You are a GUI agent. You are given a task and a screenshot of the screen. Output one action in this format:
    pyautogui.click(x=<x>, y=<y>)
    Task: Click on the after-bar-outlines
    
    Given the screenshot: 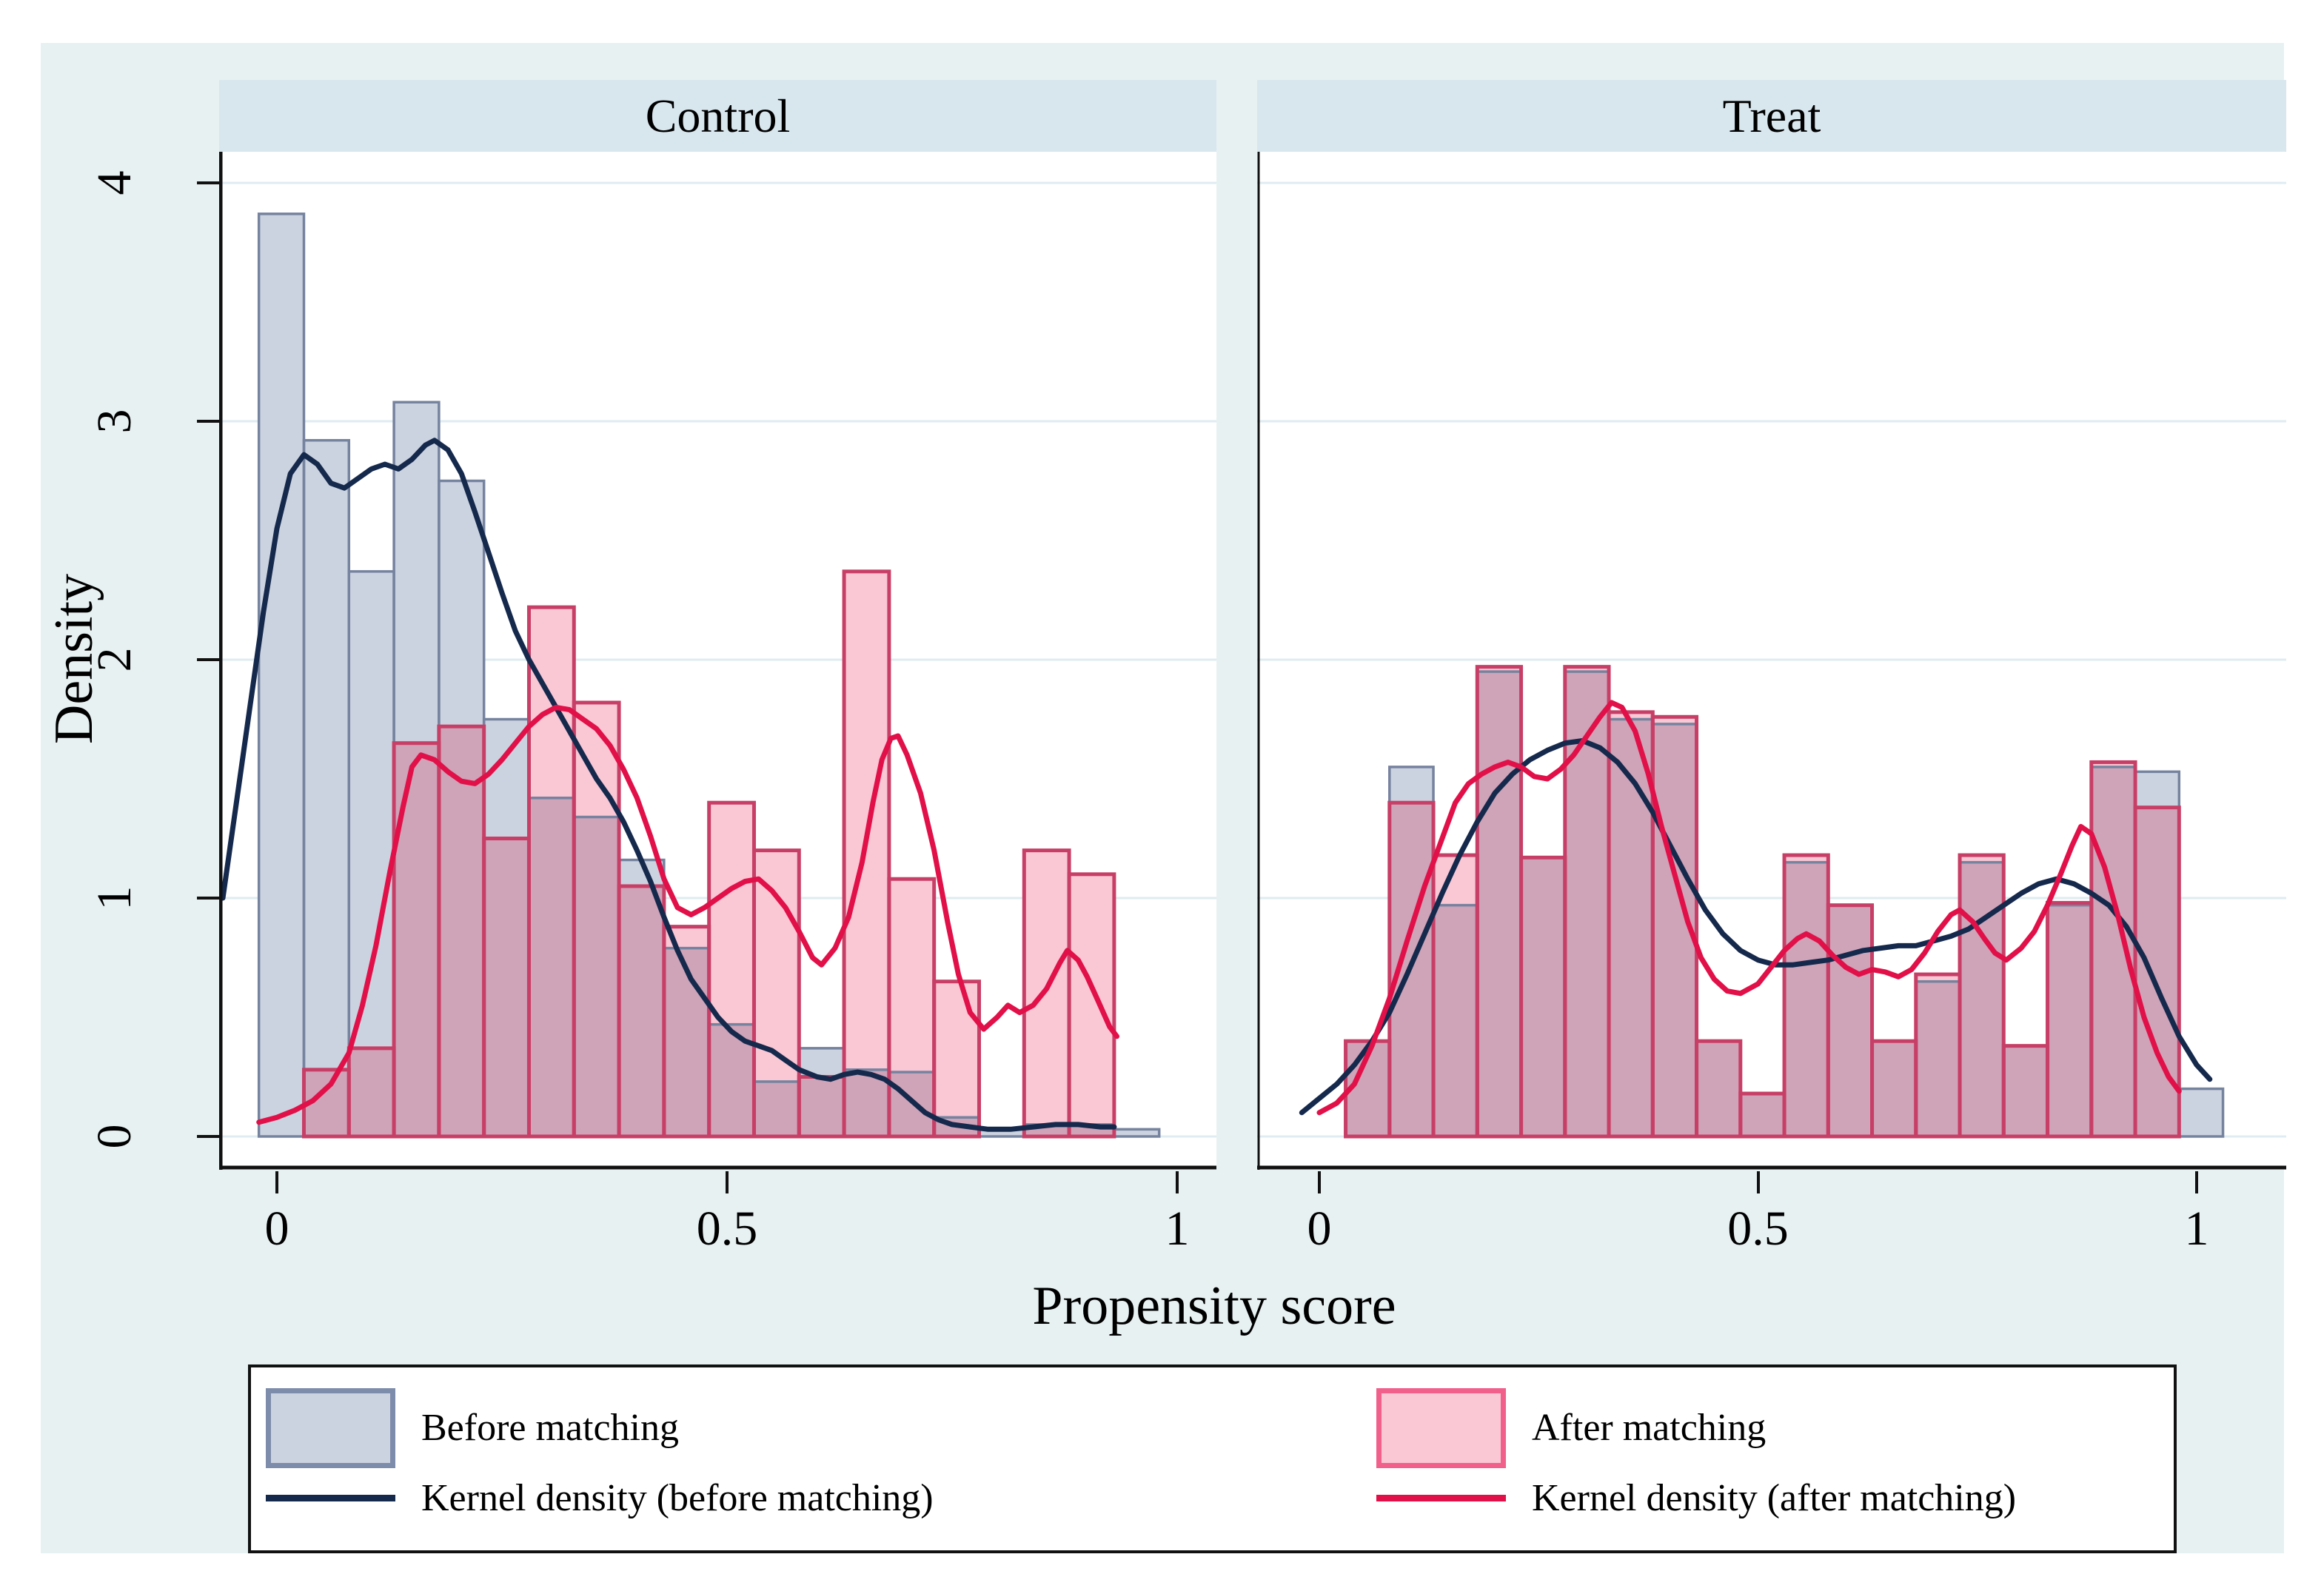 What is the action you would take?
    pyautogui.click(x=1763, y=902)
    